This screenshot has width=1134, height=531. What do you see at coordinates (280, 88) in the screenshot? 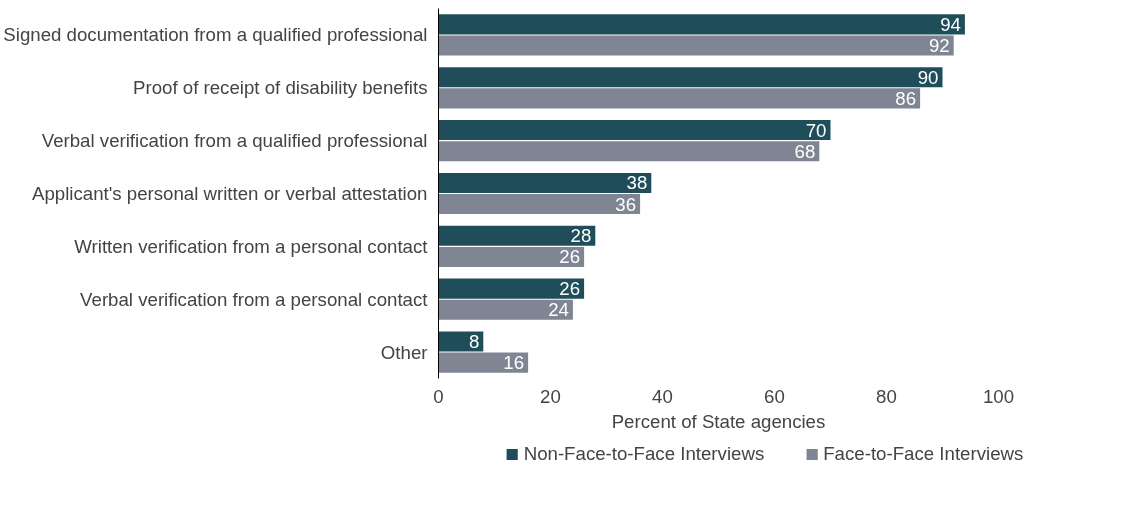
I see `y-tick-label: Proof of receipt of disability benefits` at bounding box center [280, 88].